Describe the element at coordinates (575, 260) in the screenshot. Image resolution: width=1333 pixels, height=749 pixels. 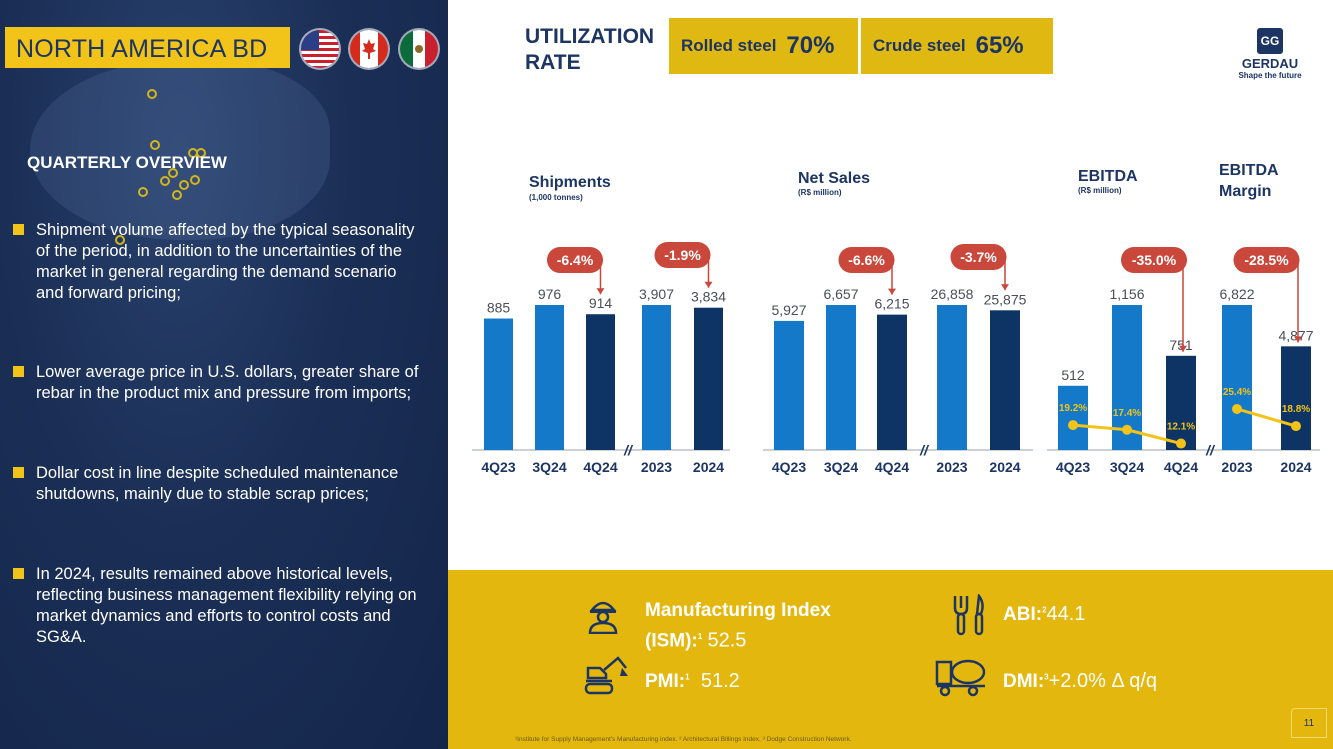
I see `change-badge-label: -6.4%` at that location.